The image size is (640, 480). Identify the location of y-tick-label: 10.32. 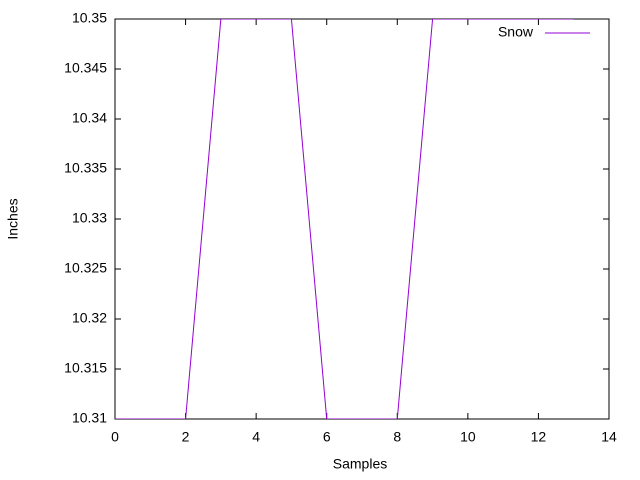
(89, 318).